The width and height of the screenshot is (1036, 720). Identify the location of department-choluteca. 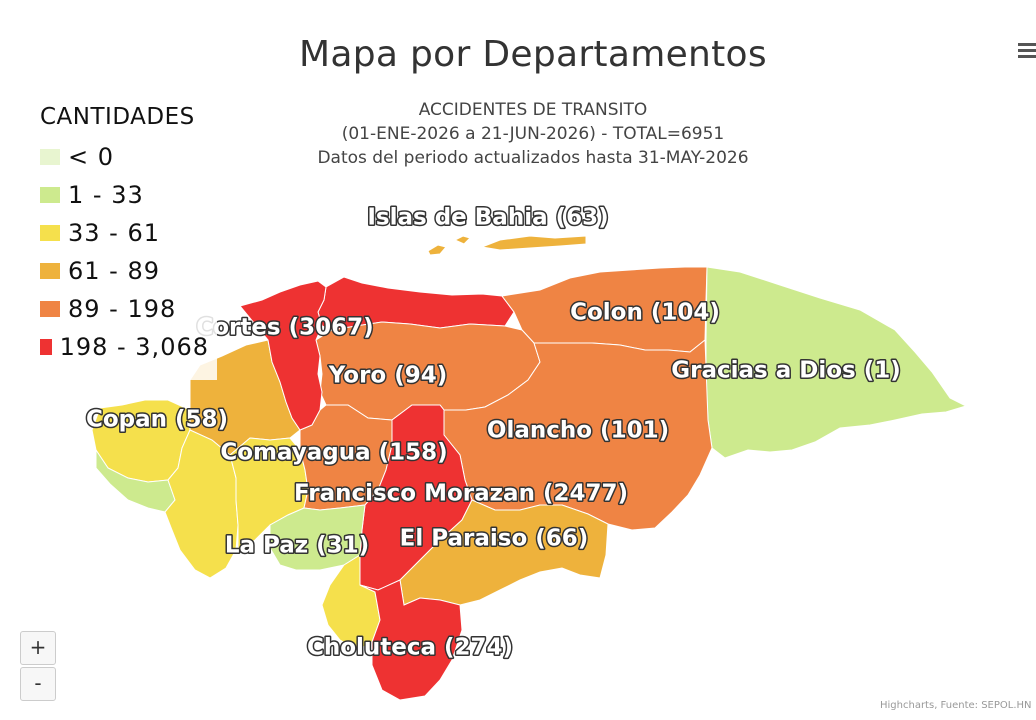
(411, 640).